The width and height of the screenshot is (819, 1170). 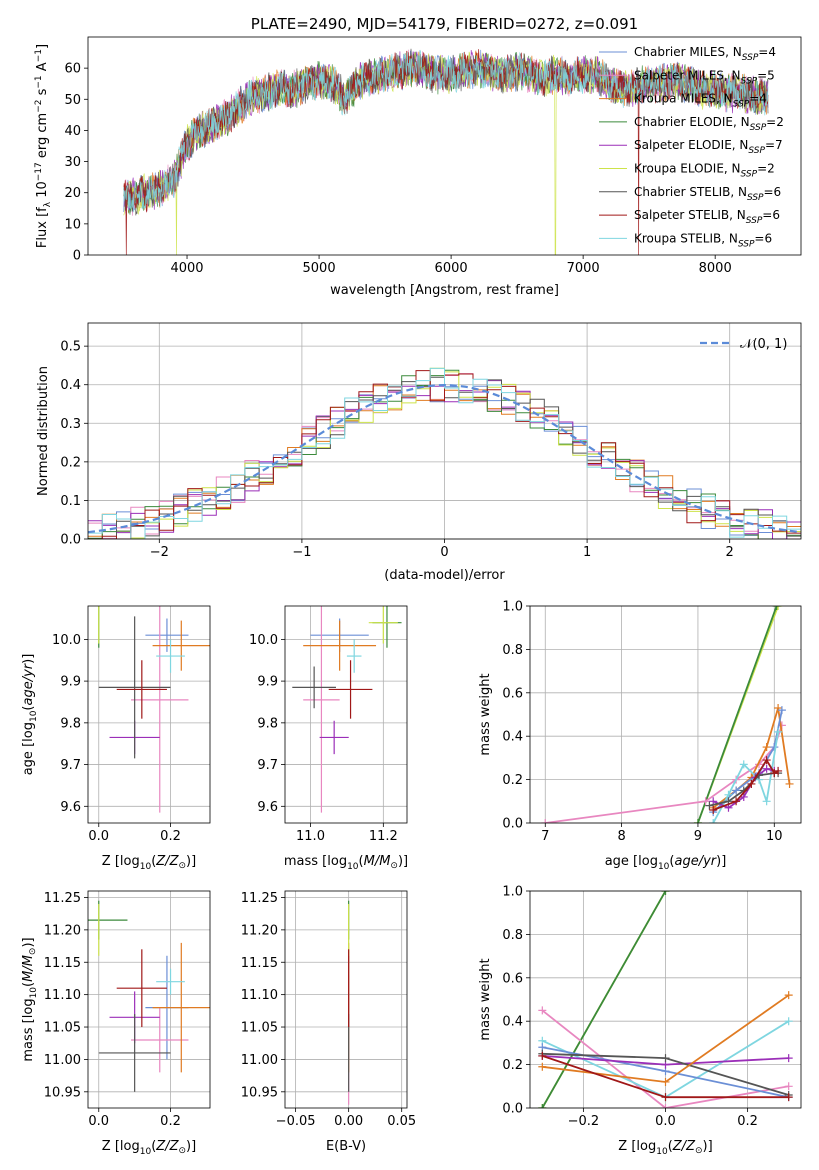 What do you see at coordinates (444, 458) in the screenshot?
I see `normal-curve` at bounding box center [444, 458].